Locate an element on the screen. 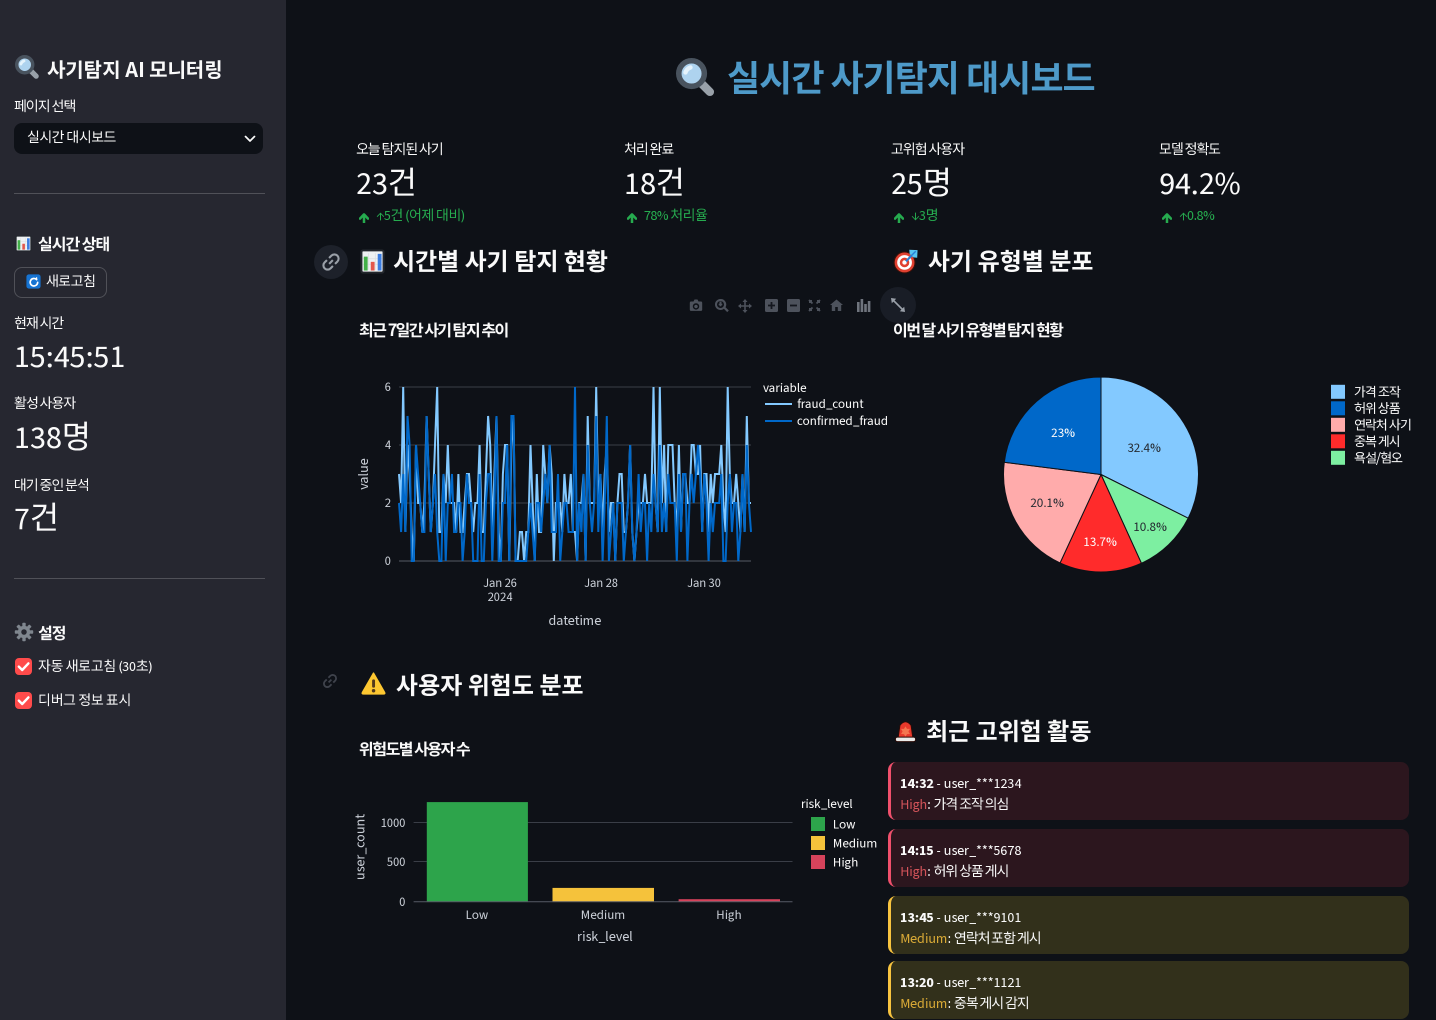 The height and width of the screenshot is (1020, 1436). svg-text: 욕설/혐오 is located at coordinates (1378, 456).